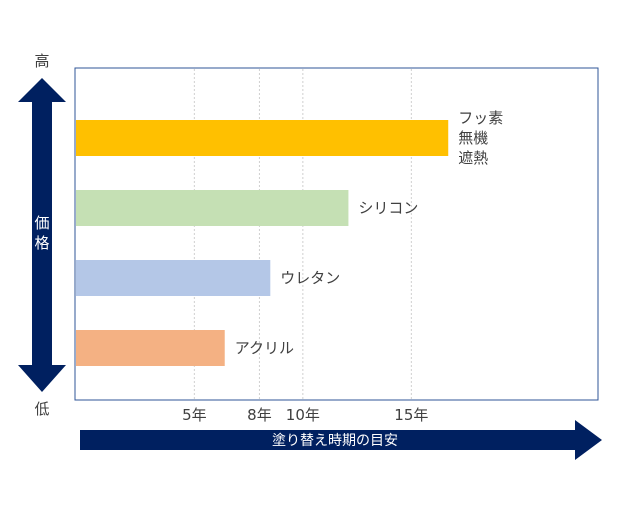  What do you see at coordinates (41, 223) in the screenshot?
I see `price-axis-char: 価` at bounding box center [41, 223].